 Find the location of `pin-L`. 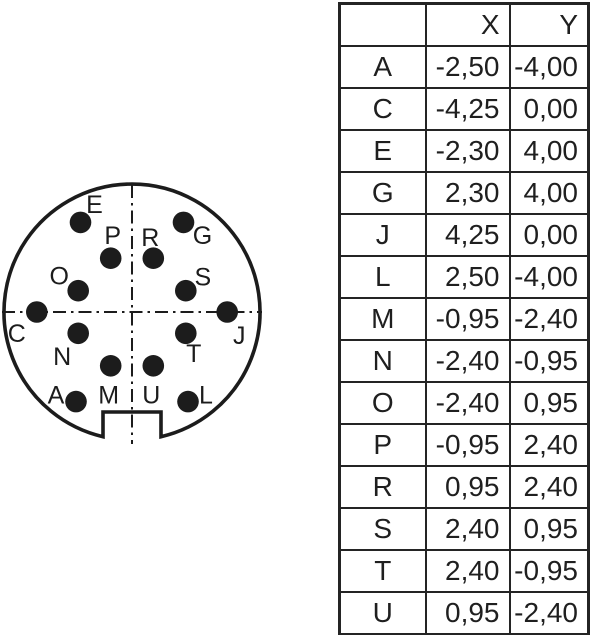

pin-L is located at coordinates (188, 401).